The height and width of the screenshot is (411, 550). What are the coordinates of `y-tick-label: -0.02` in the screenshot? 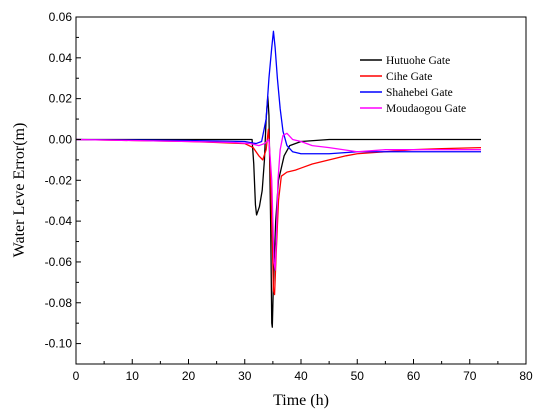 It's located at (59, 180).